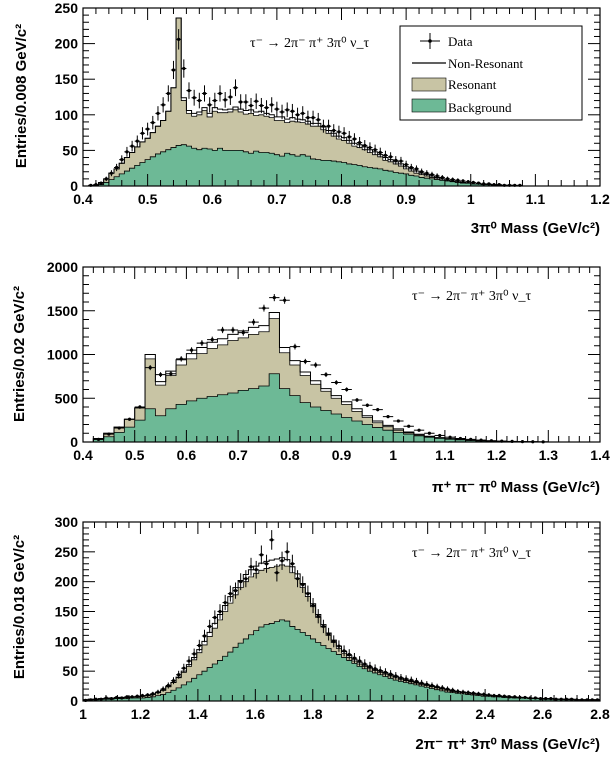 The width and height of the screenshot is (616, 757). I want to click on x-tick-label: 0.5, so click(135, 455).